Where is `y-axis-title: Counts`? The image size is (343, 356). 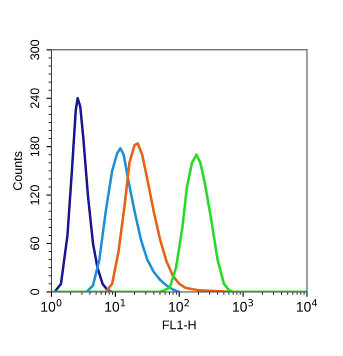
y-axis-title: Counts is located at coordinates (17, 171).